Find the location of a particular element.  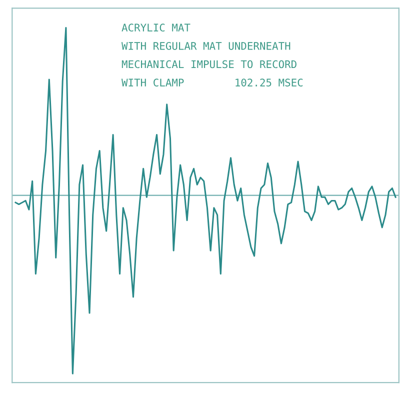

annotation: MECHANICAL IMPULSE TO RECORD is located at coordinates (209, 64).